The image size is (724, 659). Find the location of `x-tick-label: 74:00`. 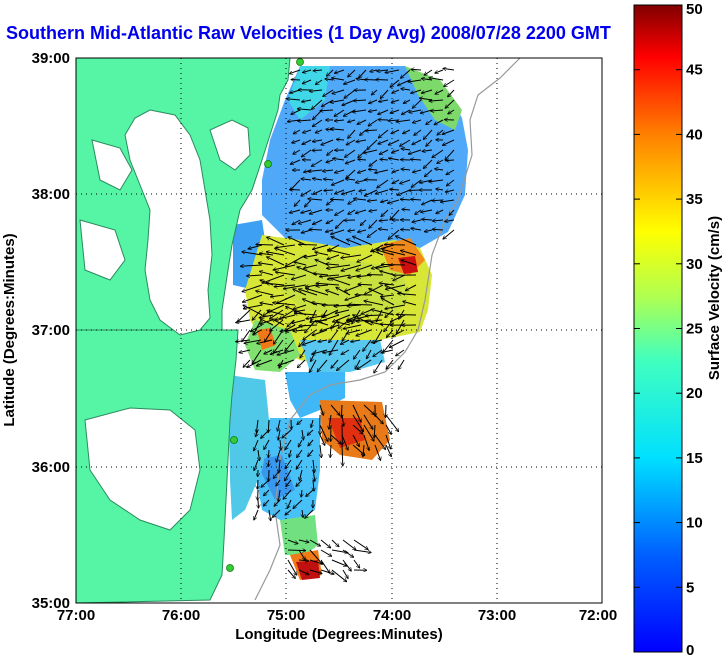

x-tick-label: 74:00 is located at coordinates (392, 615).